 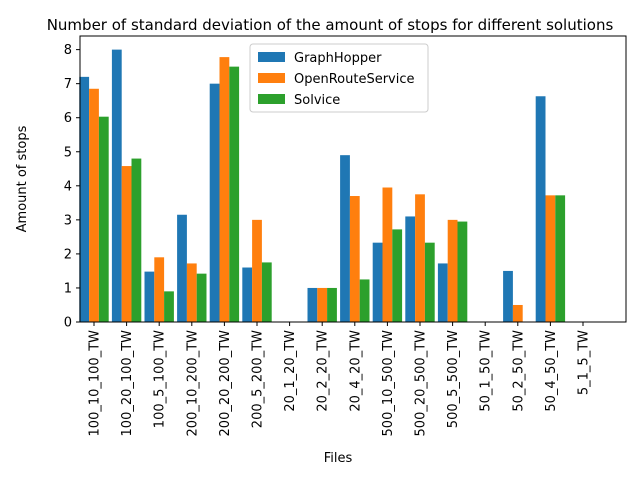 What do you see at coordinates (388, 383) in the screenshot?
I see `x-tick-label: 500_10_500_TW` at bounding box center [388, 383].